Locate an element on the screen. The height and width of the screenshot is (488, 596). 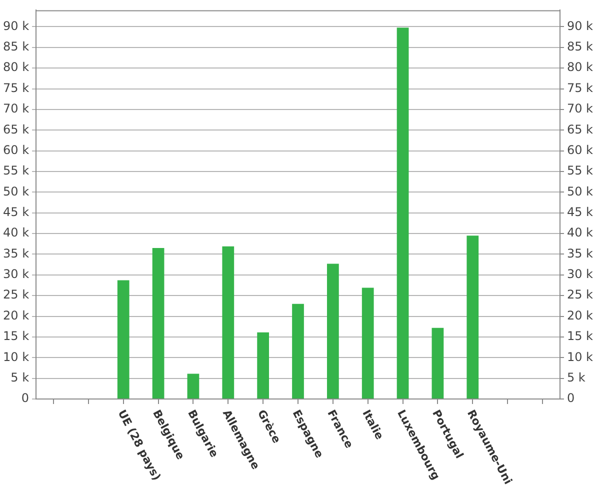
y-tick-label: 60 k is located at coordinates (16, 149).